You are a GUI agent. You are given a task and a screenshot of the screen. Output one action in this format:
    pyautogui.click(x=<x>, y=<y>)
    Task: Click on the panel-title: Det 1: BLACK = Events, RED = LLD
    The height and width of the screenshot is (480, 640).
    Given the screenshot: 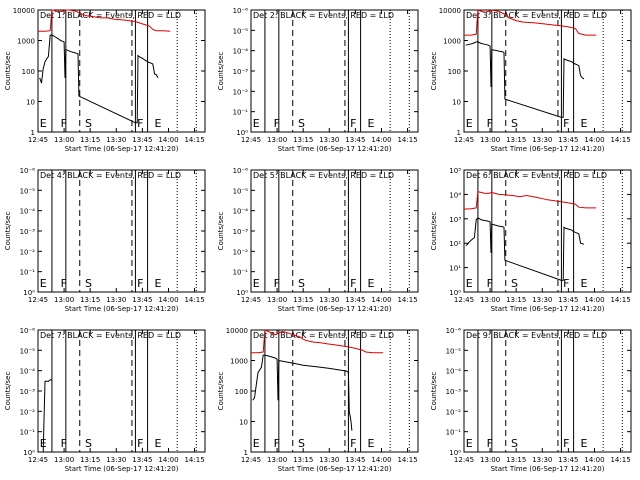 What is the action you would take?
    pyautogui.click(x=110, y=15)
    